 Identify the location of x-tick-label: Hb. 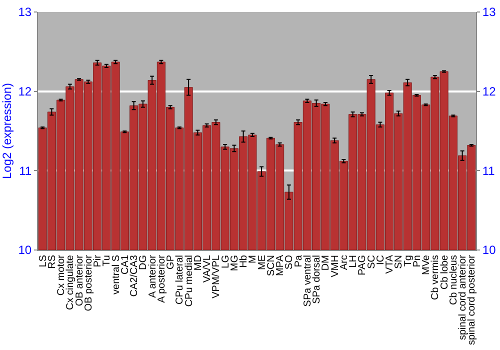
(244, 261).